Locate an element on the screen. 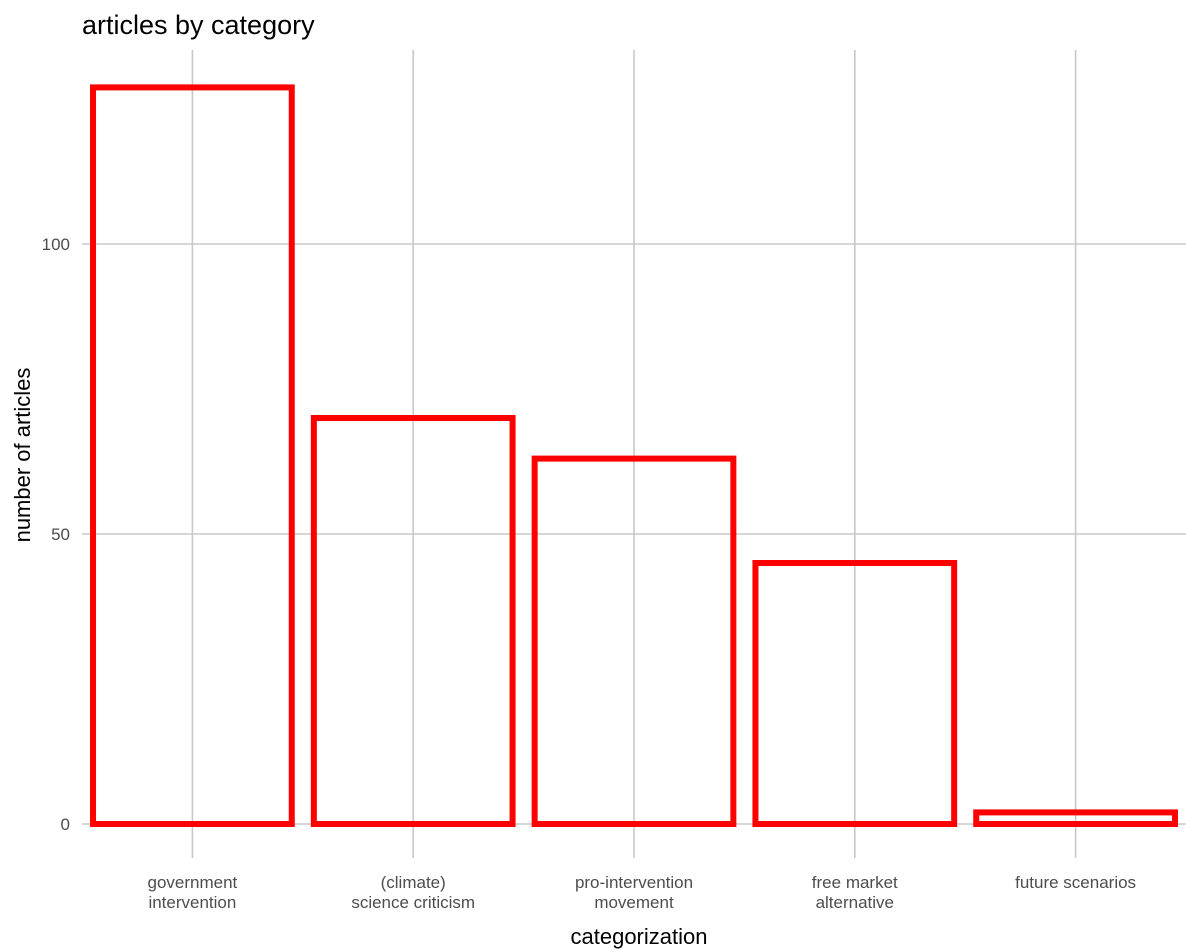 This screenshot has height=949, width=1186. y-tick-label: 50 is located at coordinates (60, 534).